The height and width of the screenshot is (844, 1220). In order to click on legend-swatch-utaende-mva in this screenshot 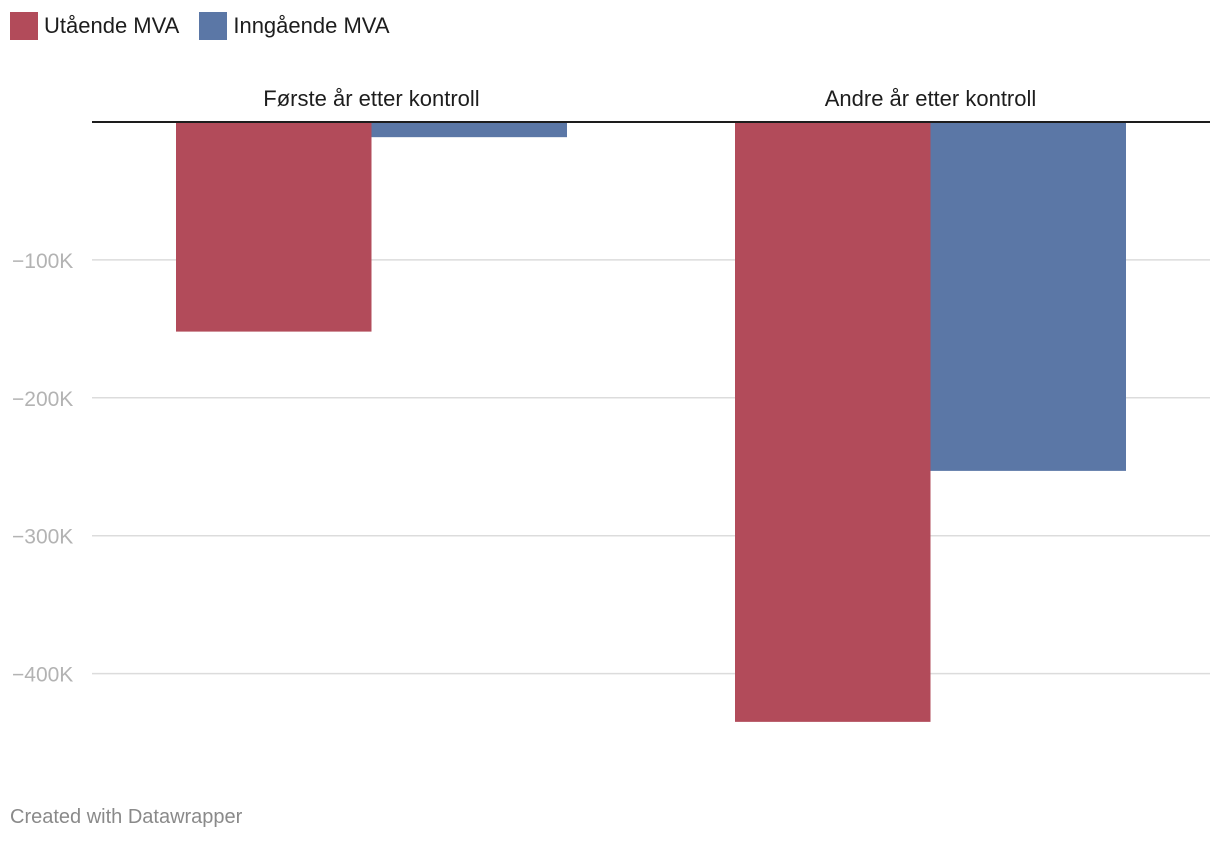, I will do `click(24, 26)`.